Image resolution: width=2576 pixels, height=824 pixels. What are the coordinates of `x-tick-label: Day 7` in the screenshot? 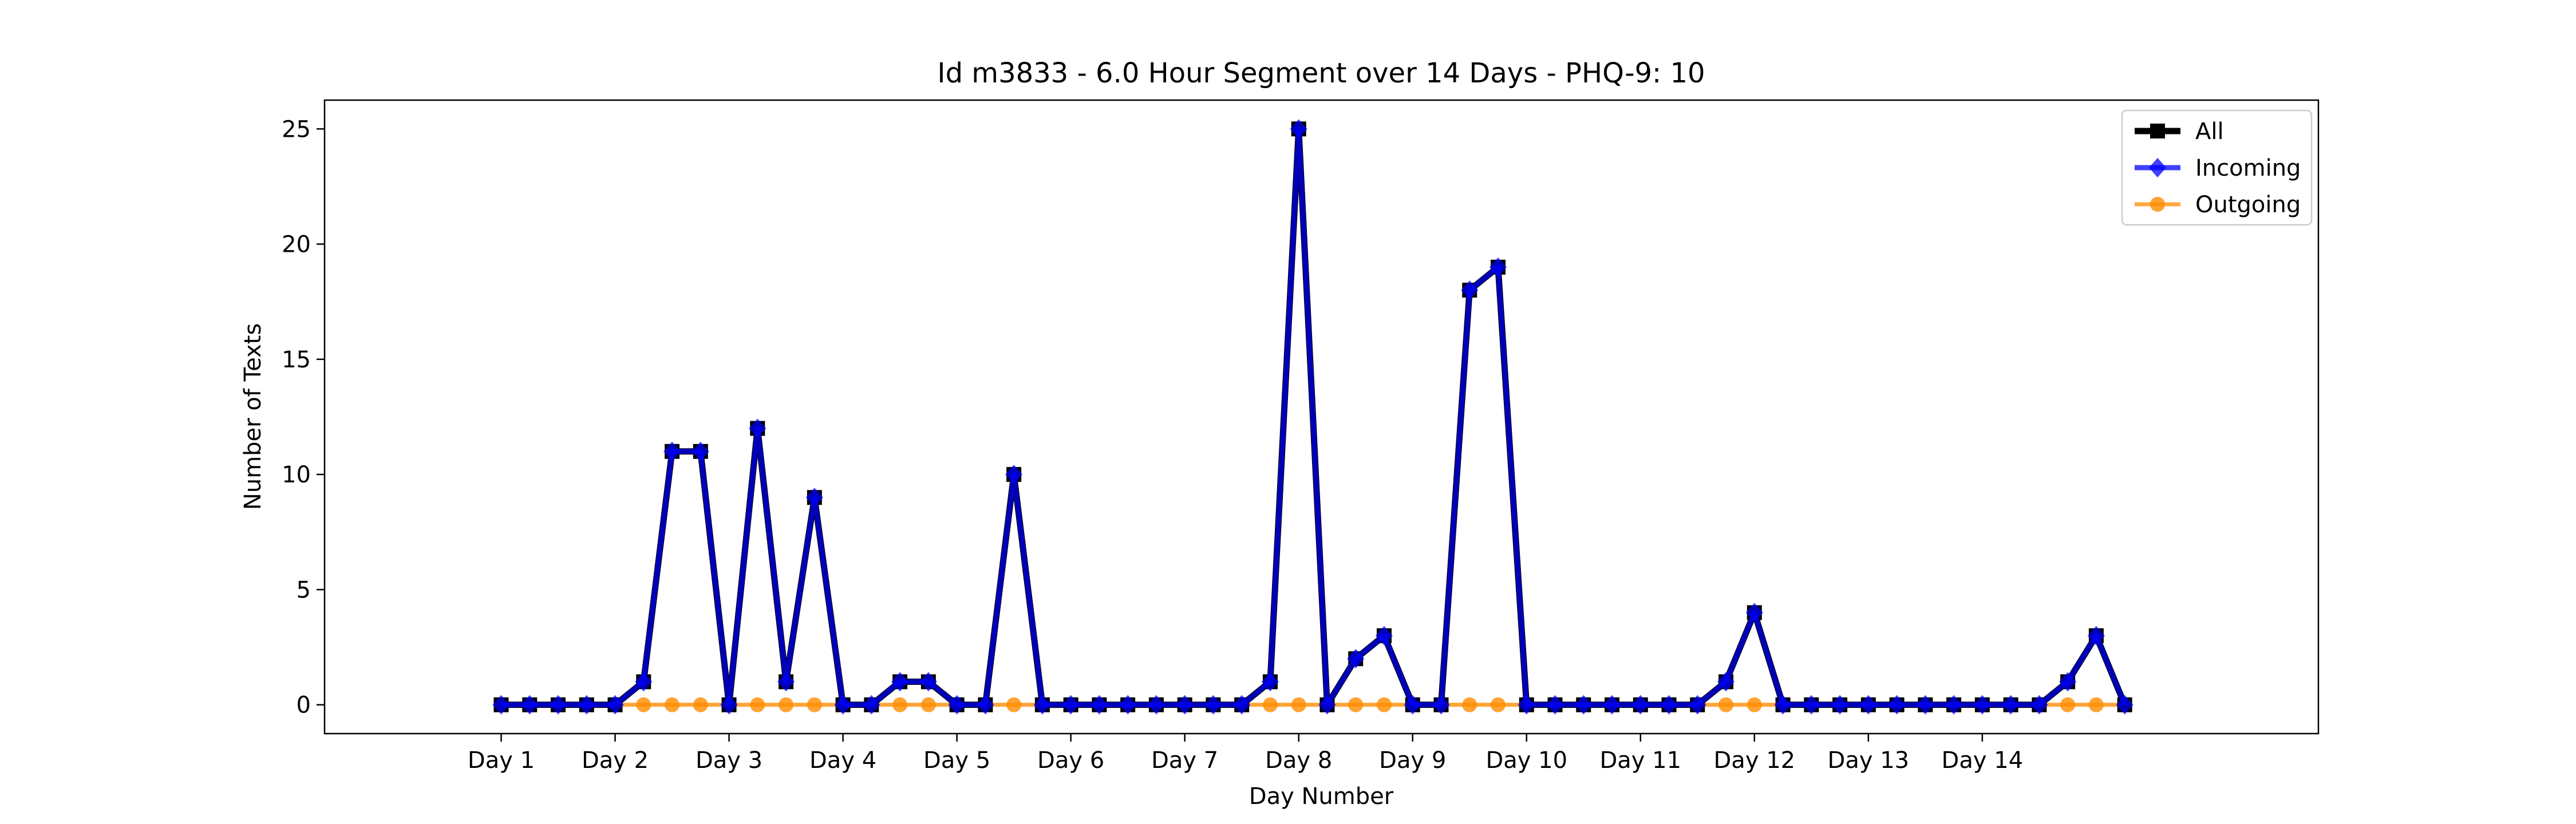 It's located at (1184, 760).